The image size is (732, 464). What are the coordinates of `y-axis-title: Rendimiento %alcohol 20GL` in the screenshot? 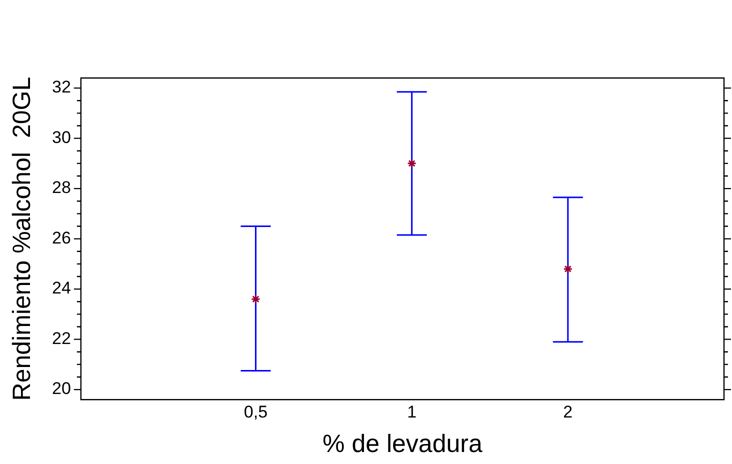 It's located at (22, 238).